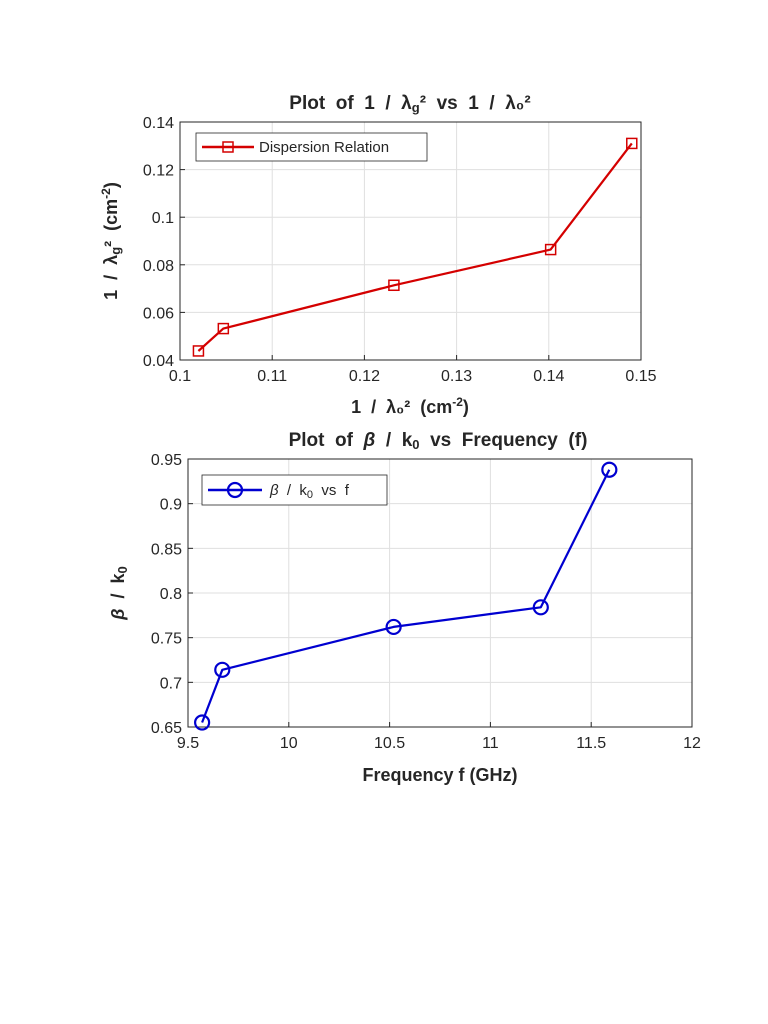 The width and height of the screenshot is (768, 1024). Describe the element at coordinates (548, 376) in the screenshot. I see `x-tick-label: 0.14` at that location.